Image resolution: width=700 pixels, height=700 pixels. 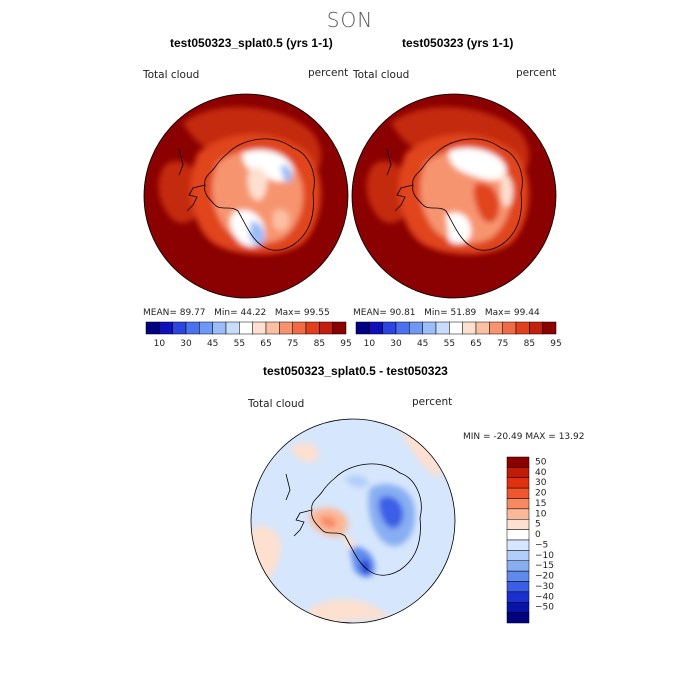 What do you see at coordinates (370, 313) in the screenshot?
I see `panel-2-mean-label: MEAN=` at bounding box center [370, 313].